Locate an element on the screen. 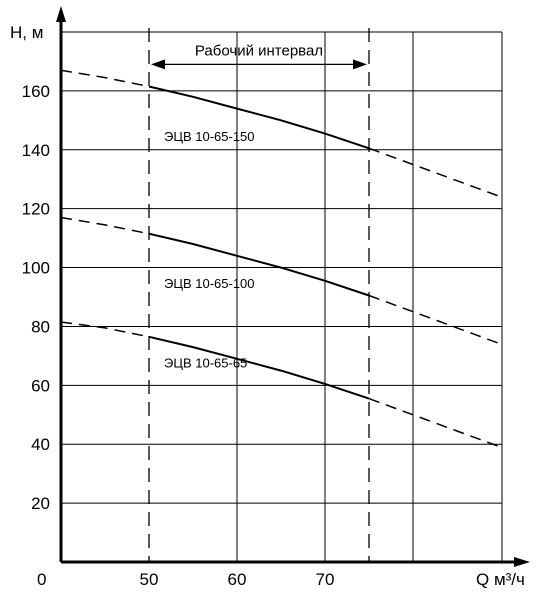  y-tick-label-60: 60 is located at coordinates (40, 385).